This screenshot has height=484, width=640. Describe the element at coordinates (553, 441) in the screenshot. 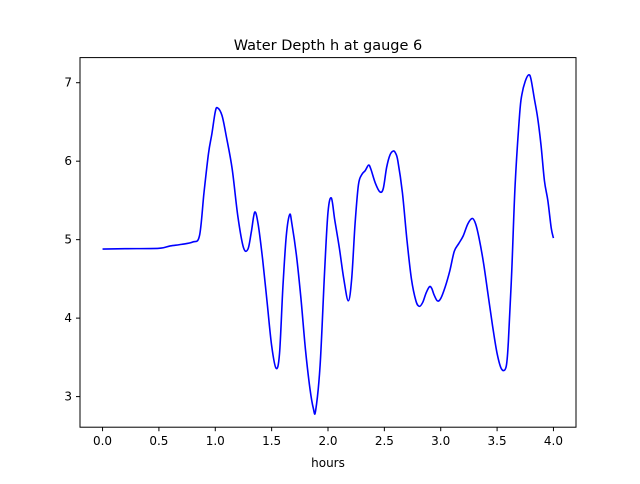

I see `x-tick-label: 4.0` at that location.